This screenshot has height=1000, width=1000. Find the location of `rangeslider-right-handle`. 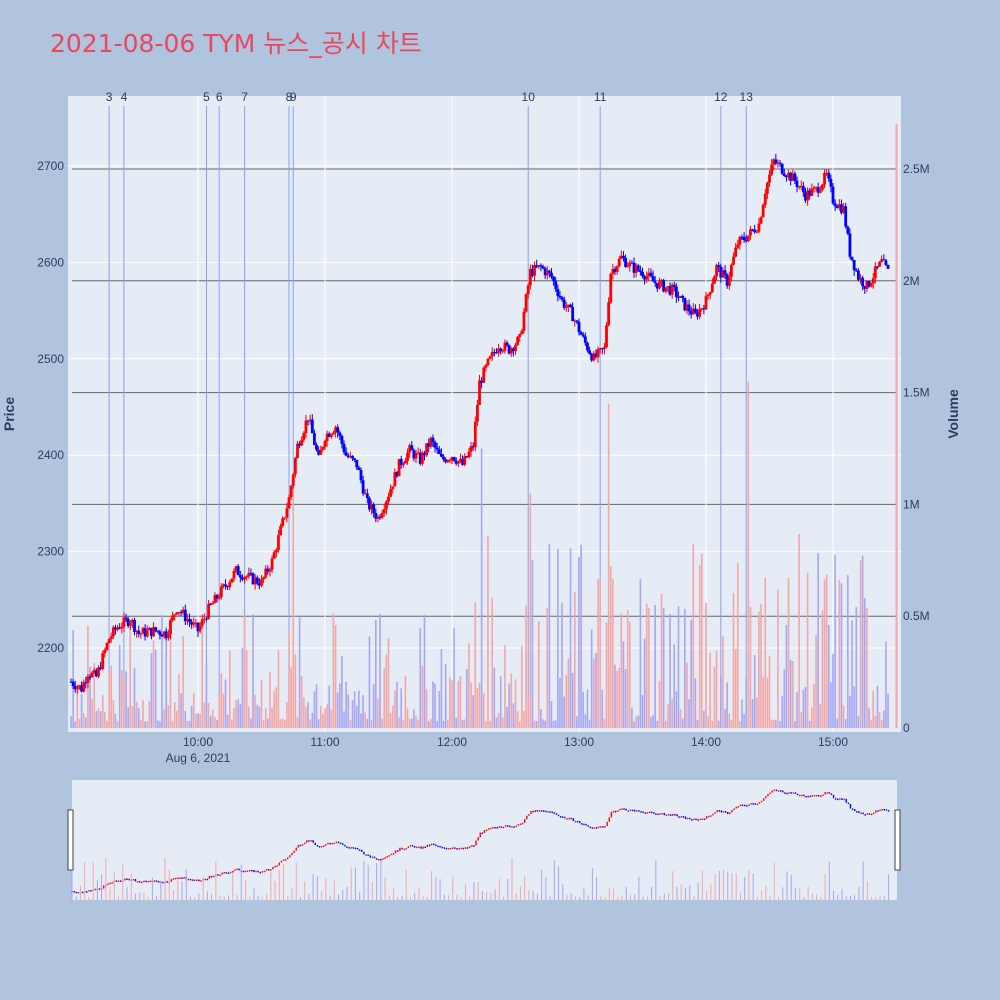

rangeslider-right-handle is located at coordinates (897, 840).